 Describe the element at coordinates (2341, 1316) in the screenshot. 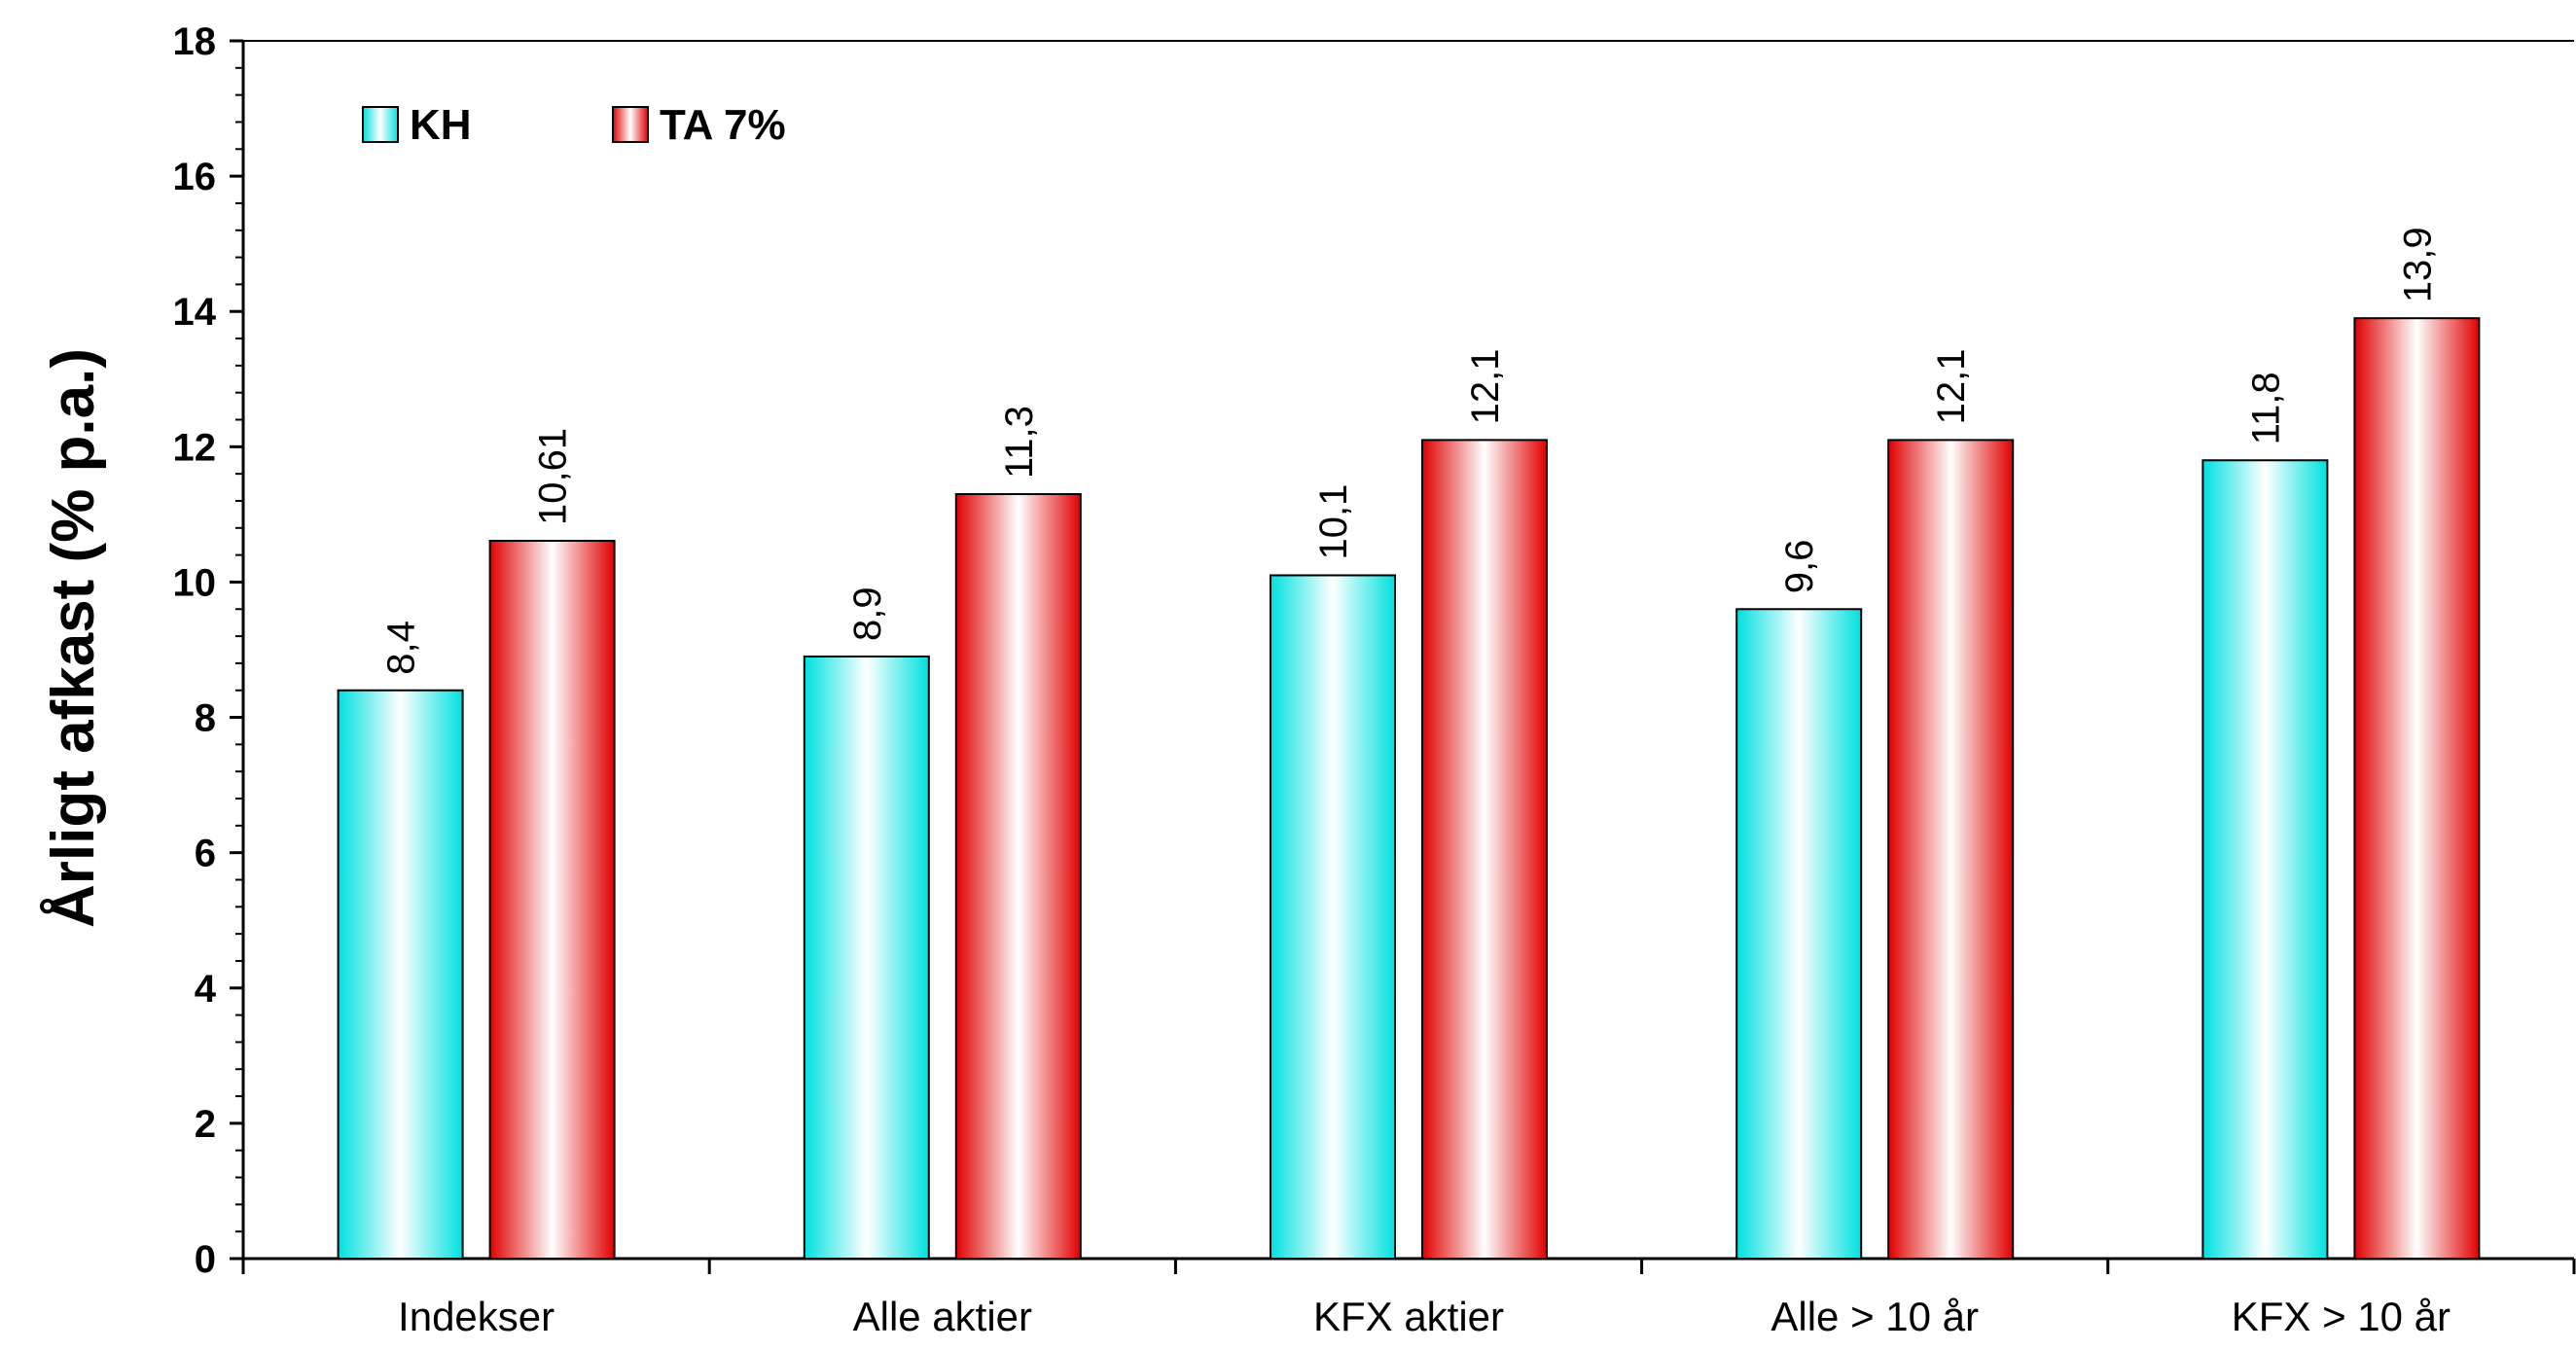

I see `x-category-label: KFX > 10 år` at that location.